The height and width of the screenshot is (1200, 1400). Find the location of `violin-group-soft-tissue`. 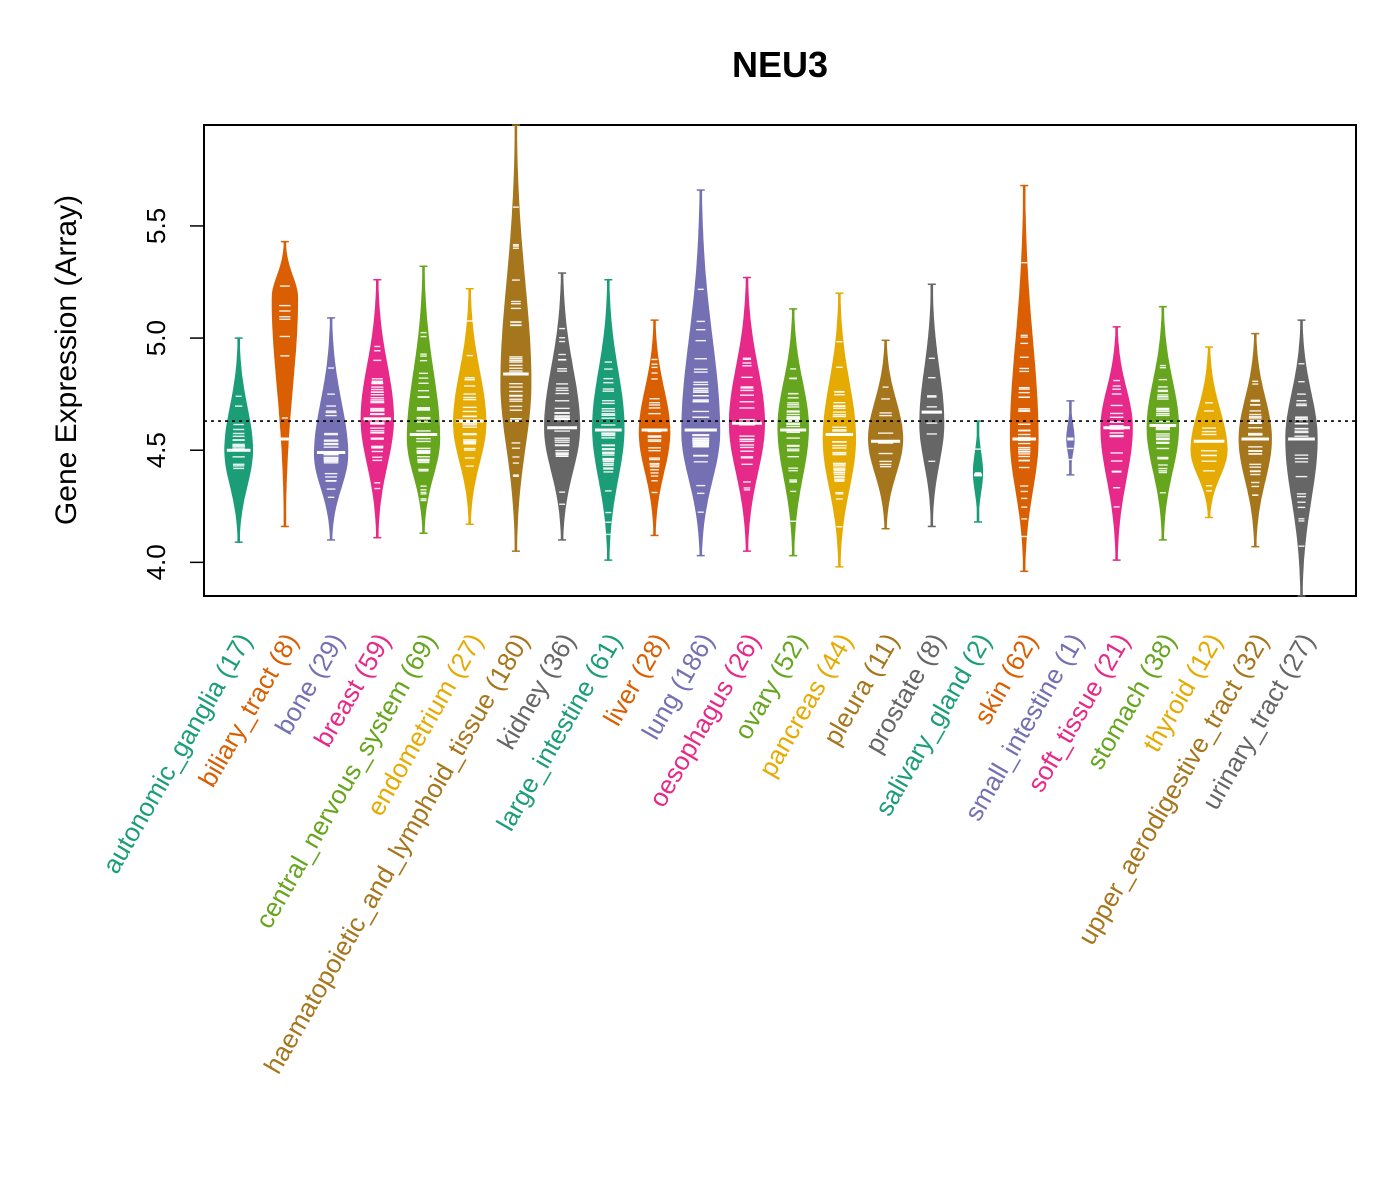

violin-group-soft-tissue is located at coordinates (1116, 443).